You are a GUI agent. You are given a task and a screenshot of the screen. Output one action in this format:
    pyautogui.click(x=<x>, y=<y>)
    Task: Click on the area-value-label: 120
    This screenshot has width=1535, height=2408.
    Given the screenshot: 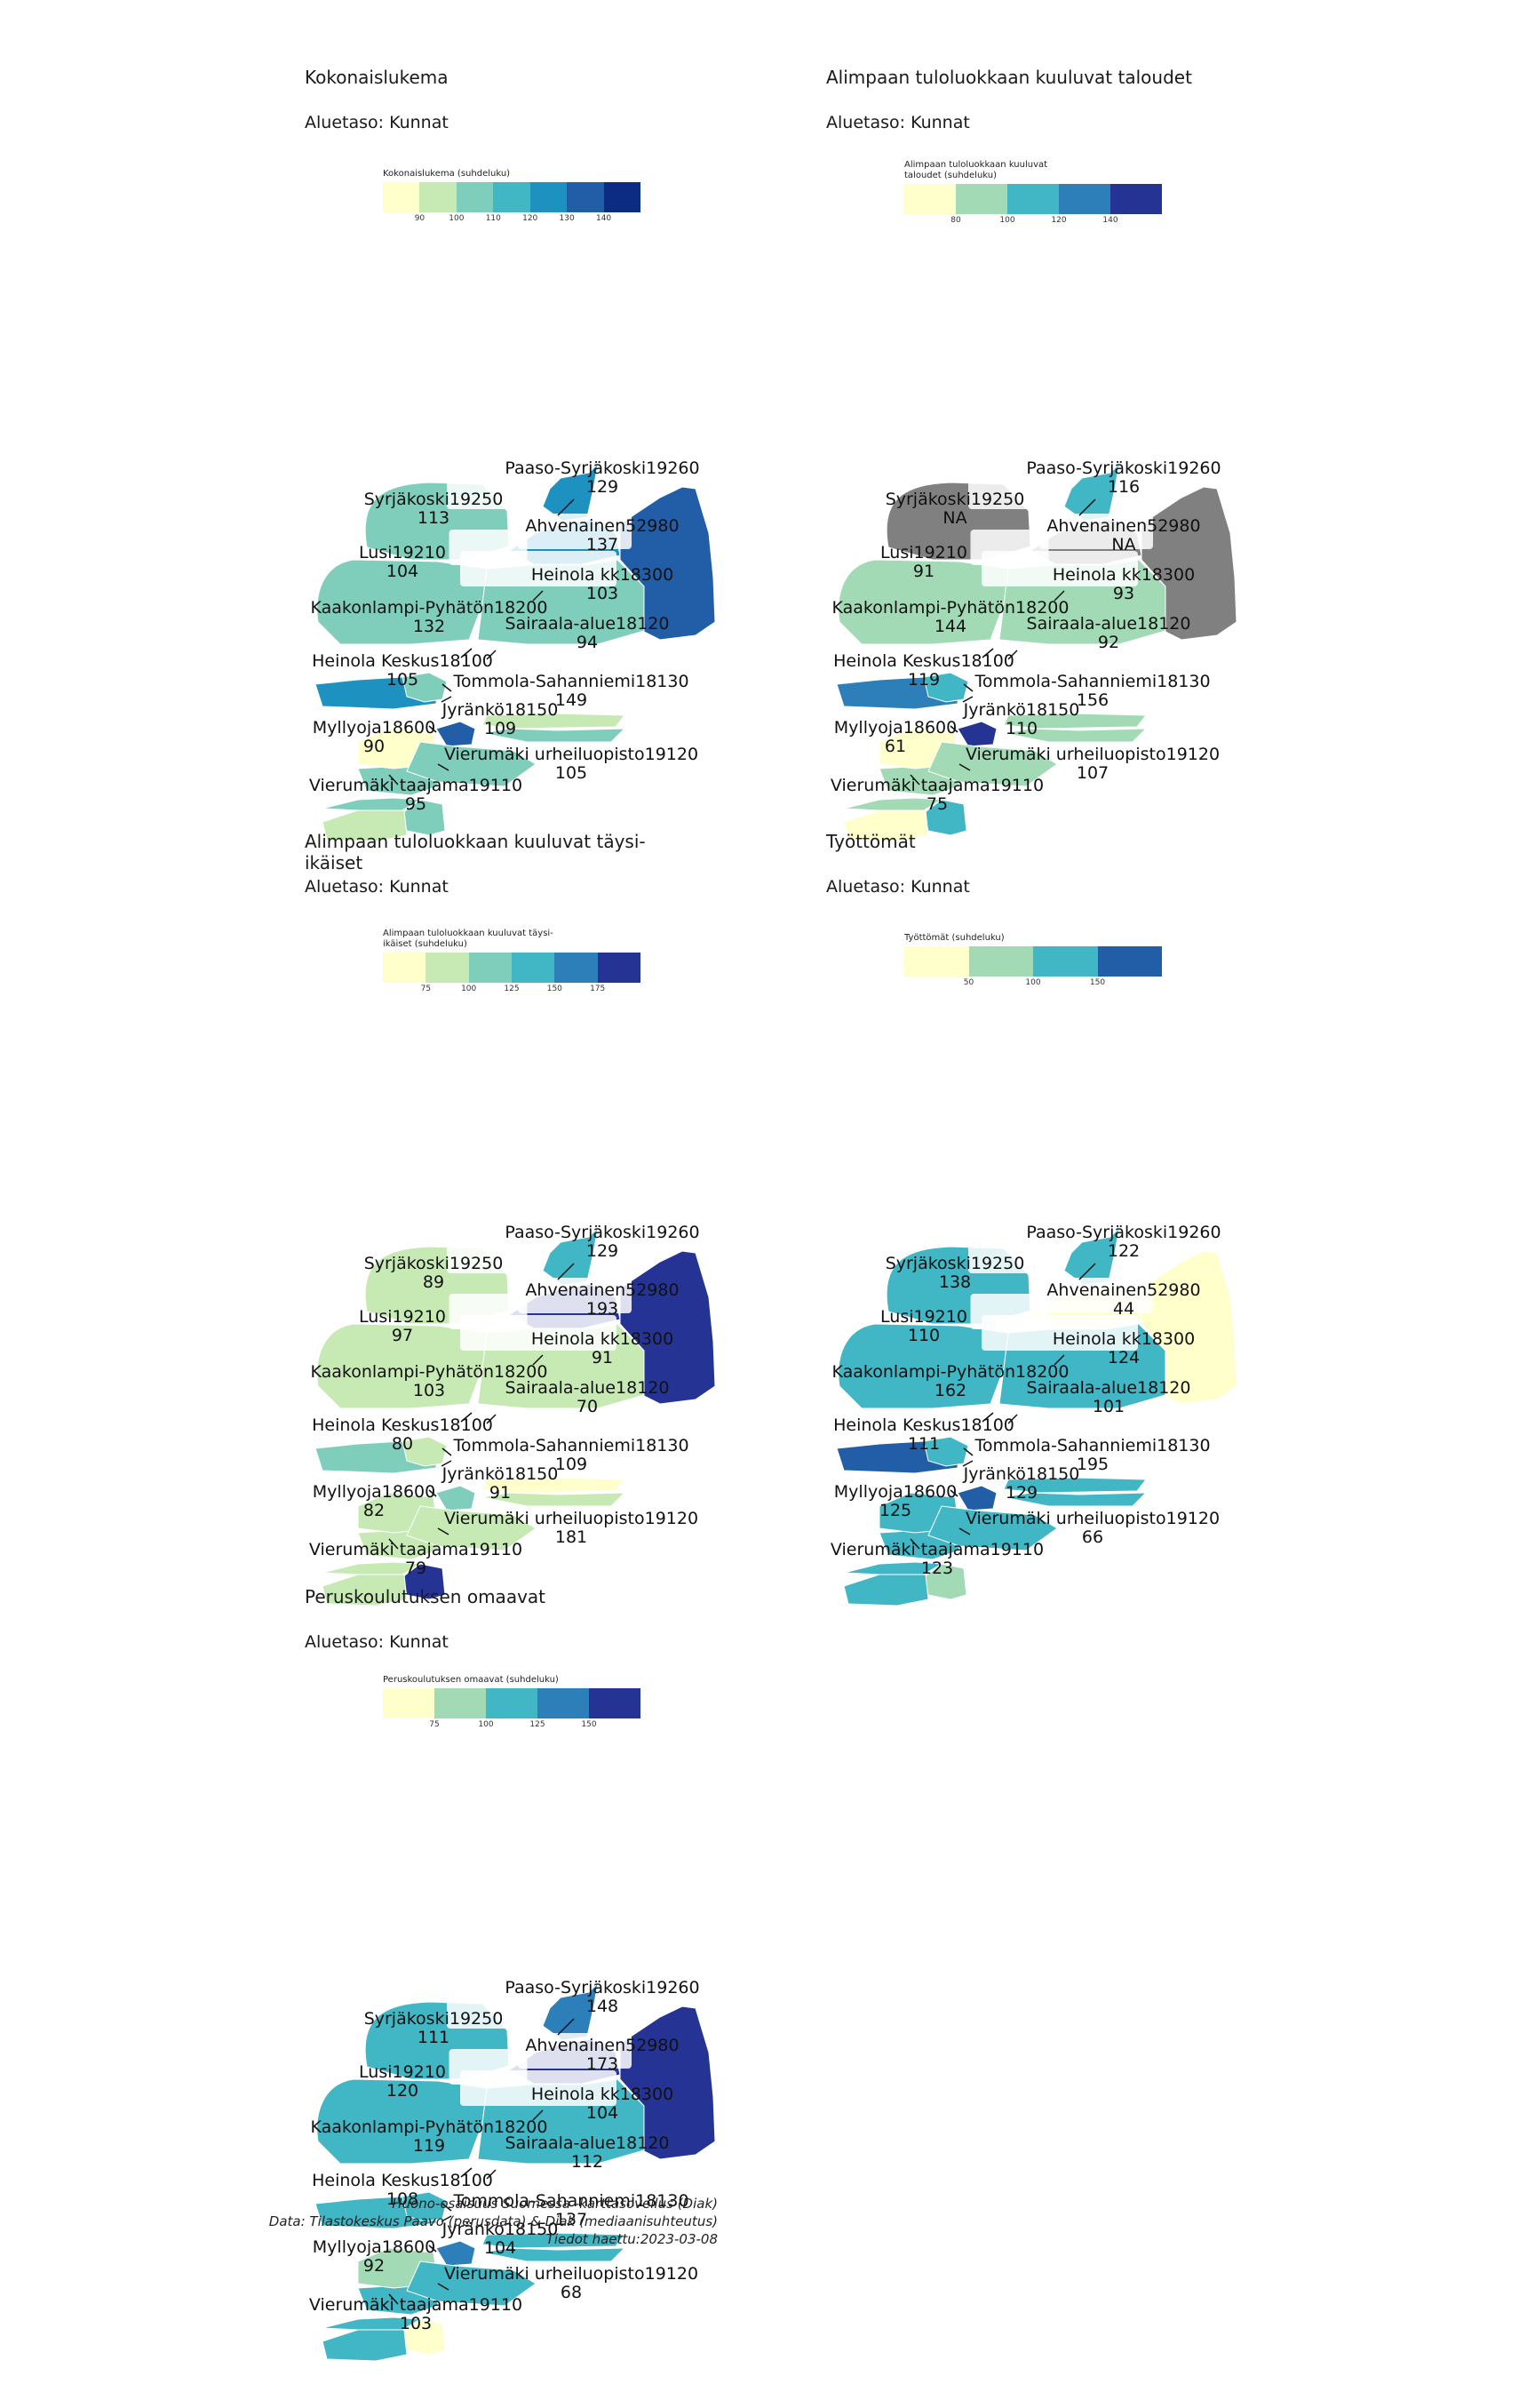 What is the action you would take?
    pyautogui.click(x=402, y=2091)
    